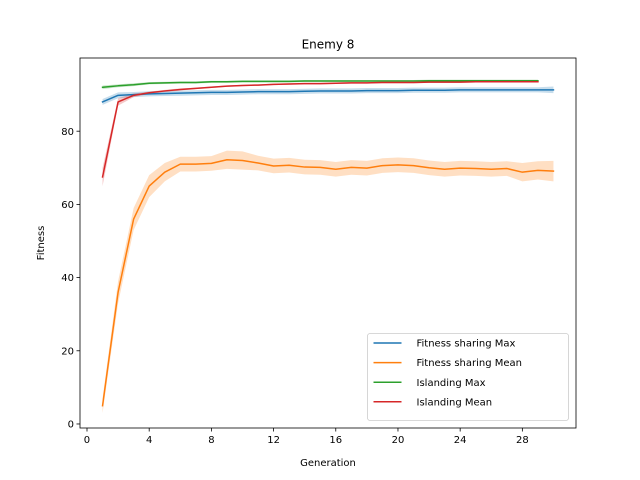 The width and height of the screenshot is (640, 480). What do you see at coordinates (451, 383) in the screenshot?
I see `legend-label: Islanding Max` at bounding box center [451, 383].